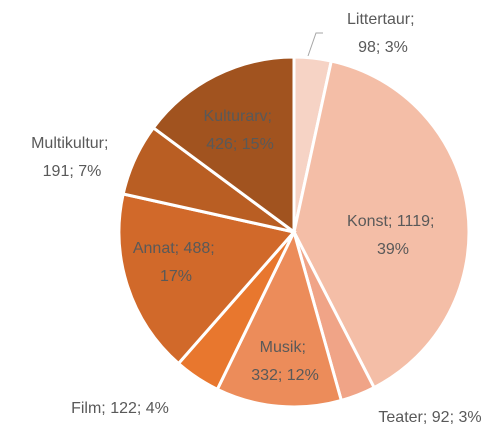 The height and width of the screenshot is (430, 501). I want to click on label-line: Littertaur;, so click(383, 19).